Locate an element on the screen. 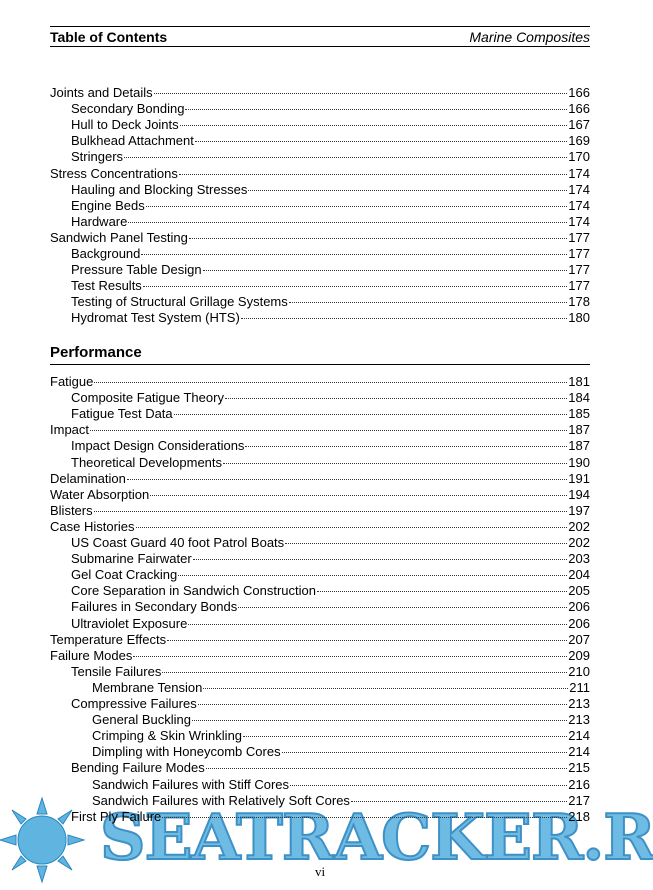 This screenshot has width=653, height=890. entry-title: Fatigue Test Data is located at coordinates (122, 414).